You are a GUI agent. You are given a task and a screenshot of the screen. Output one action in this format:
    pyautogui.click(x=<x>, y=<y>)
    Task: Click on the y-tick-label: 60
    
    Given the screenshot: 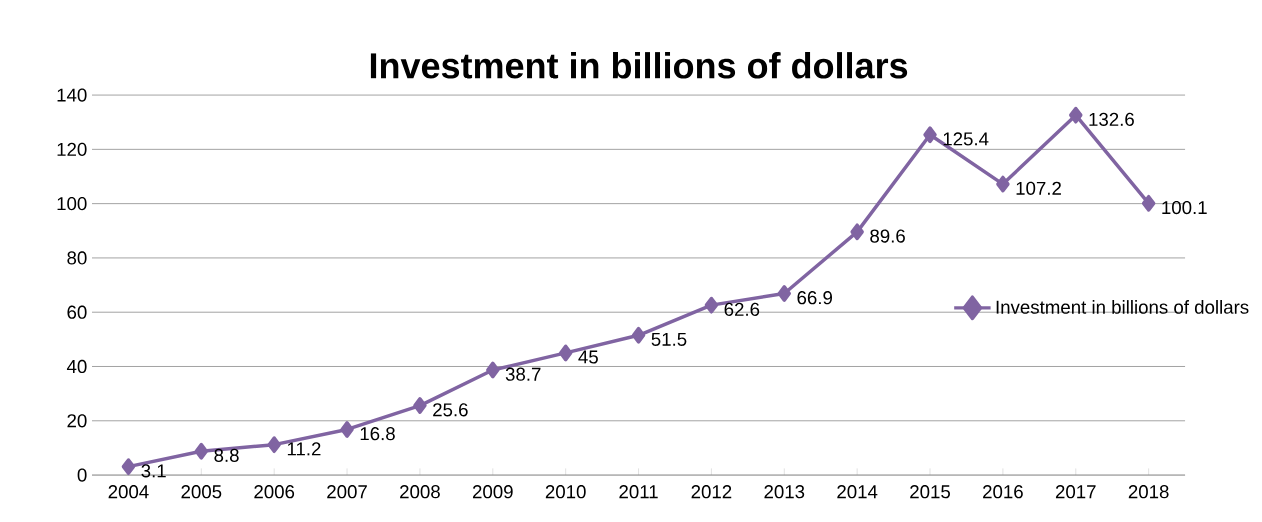 What is the action you would take?
    pyautogui.click(x=77, y=312)
    